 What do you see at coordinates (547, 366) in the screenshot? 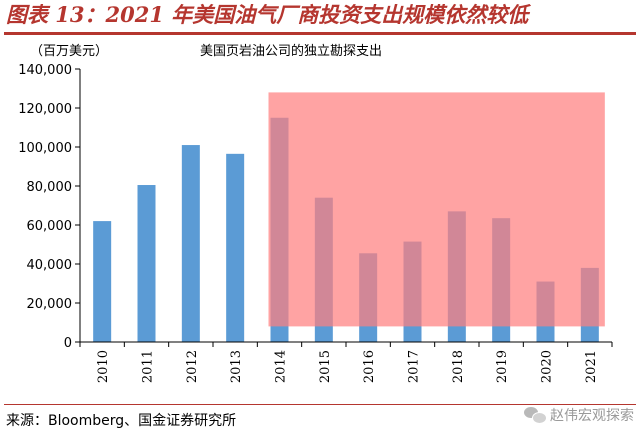
I see `x-tick-label: 2020` at bounding box center [547, 366].